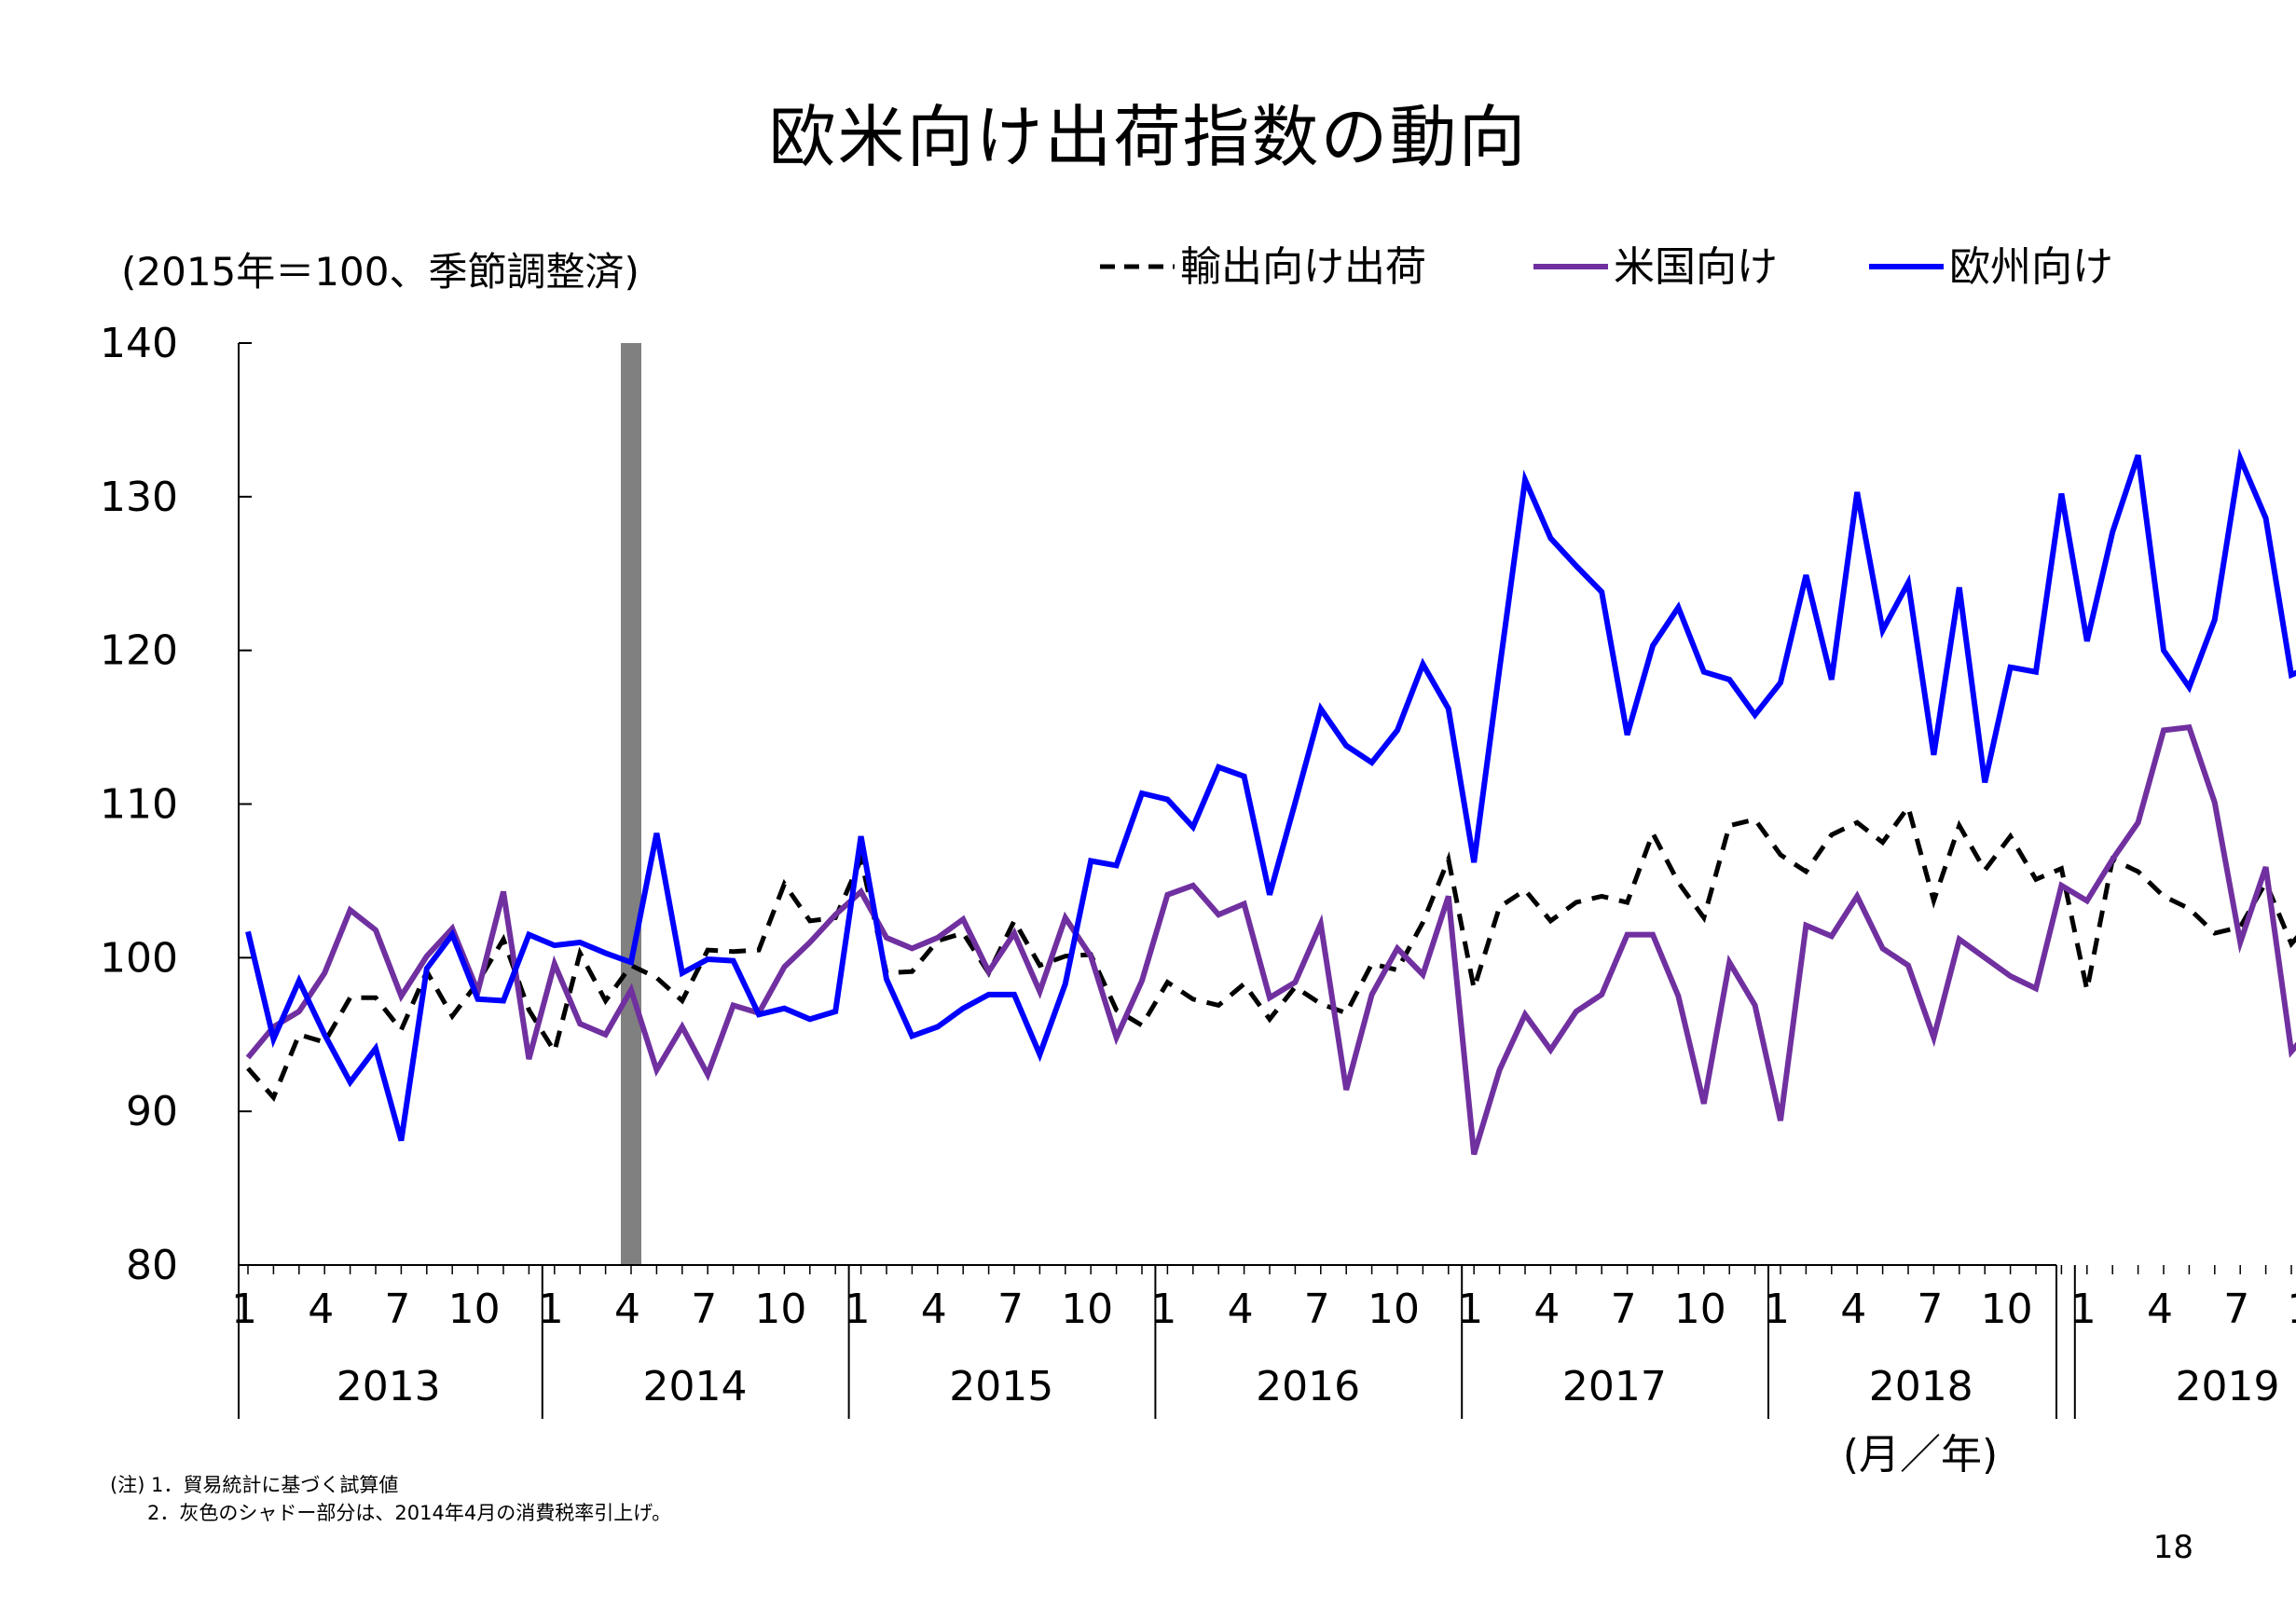 The height and width of the screenshot is (1623, 2296). Describe the element at coordinates (139, 343) in the screenshot. I see `y-tick-label: 140` at that location.